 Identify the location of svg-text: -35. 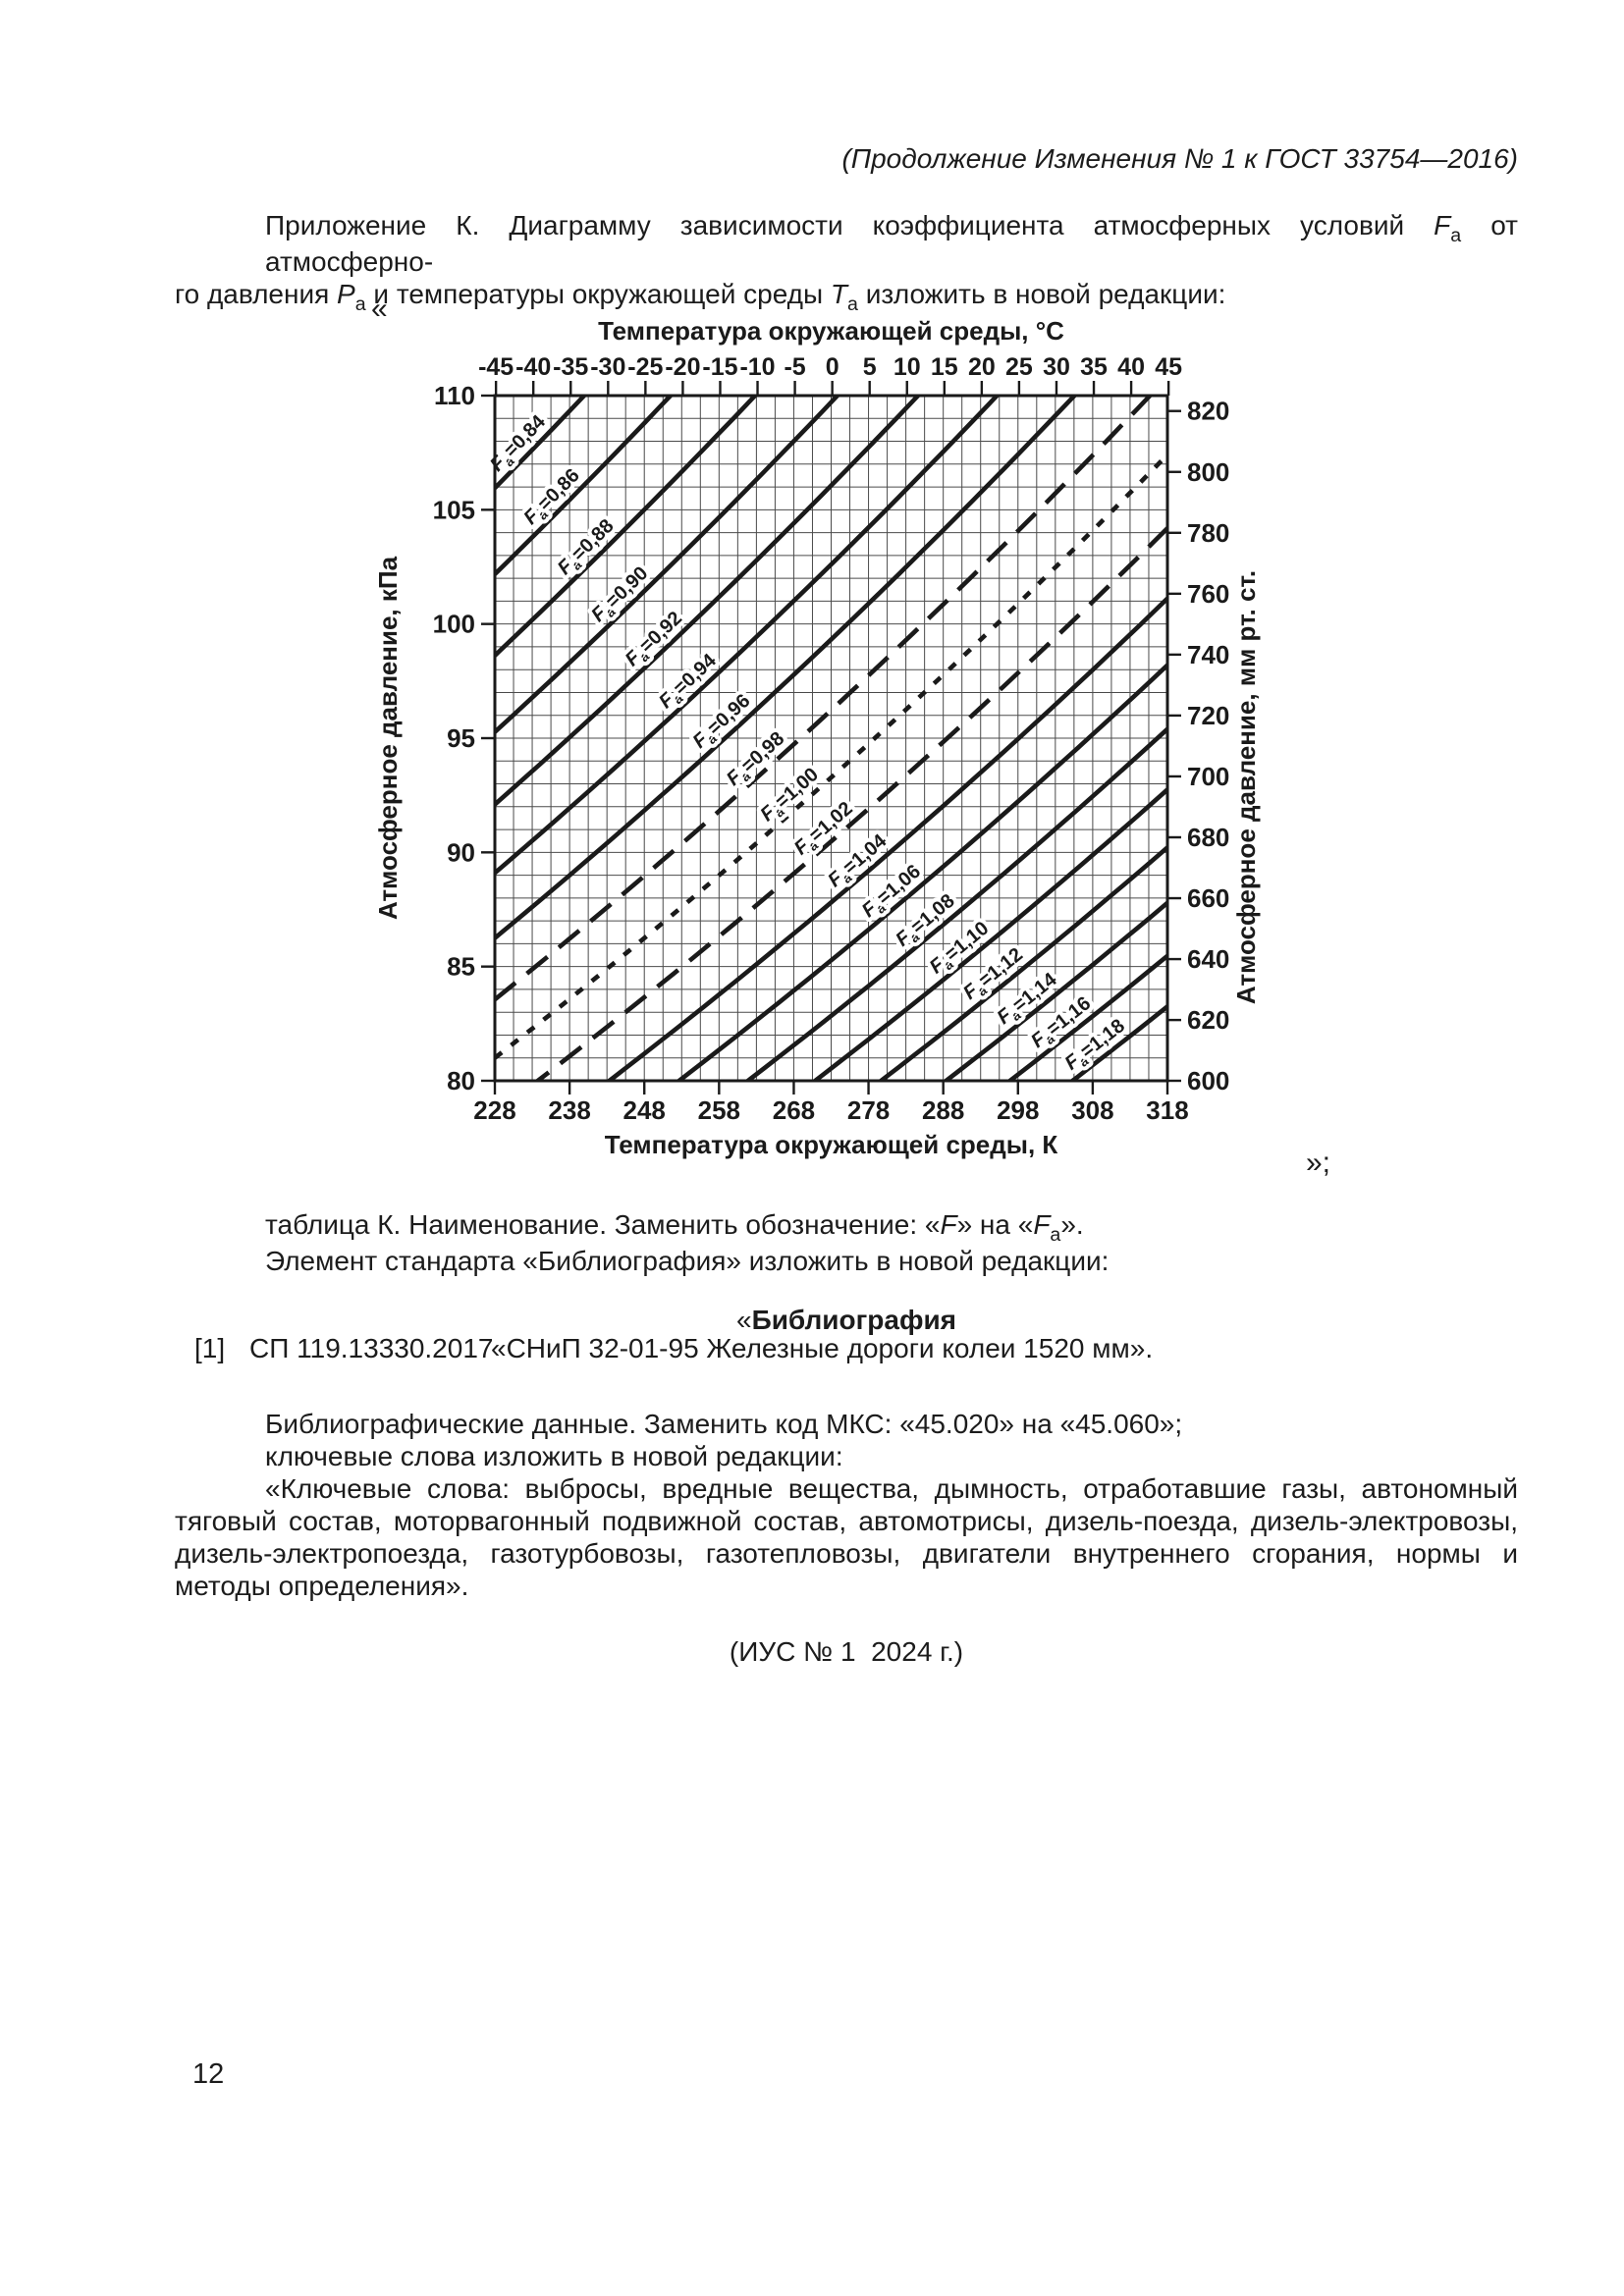
(570, 367).